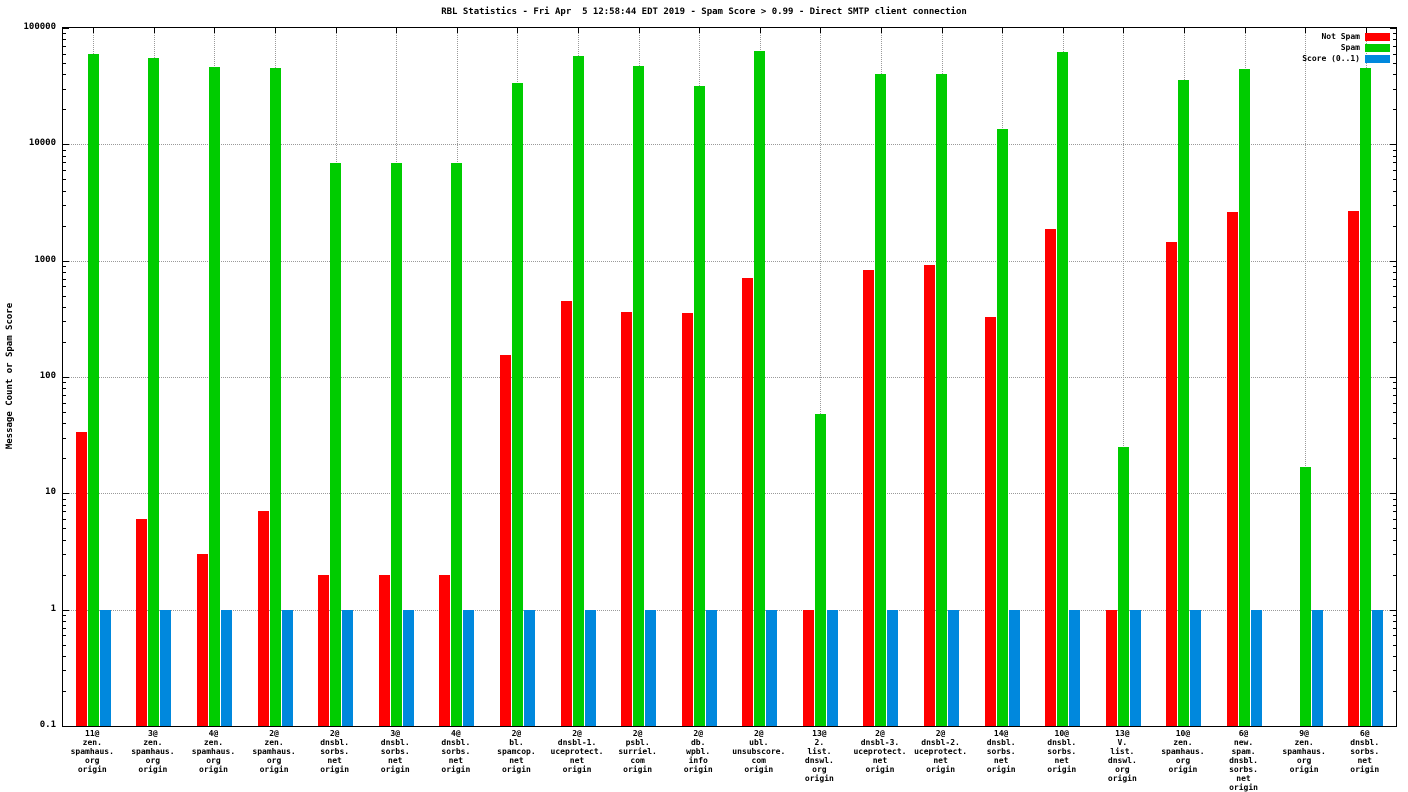 The width and height of the screenshot is (1408, 792). I want to click on y-tick-label: 10000, so click(42, 143).